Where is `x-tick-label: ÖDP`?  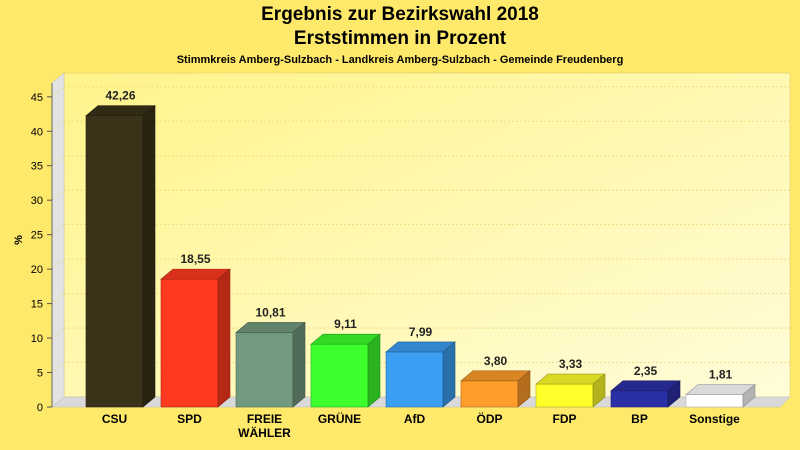 x-tick-label: ÖDP is located at coordinates (489, 418).